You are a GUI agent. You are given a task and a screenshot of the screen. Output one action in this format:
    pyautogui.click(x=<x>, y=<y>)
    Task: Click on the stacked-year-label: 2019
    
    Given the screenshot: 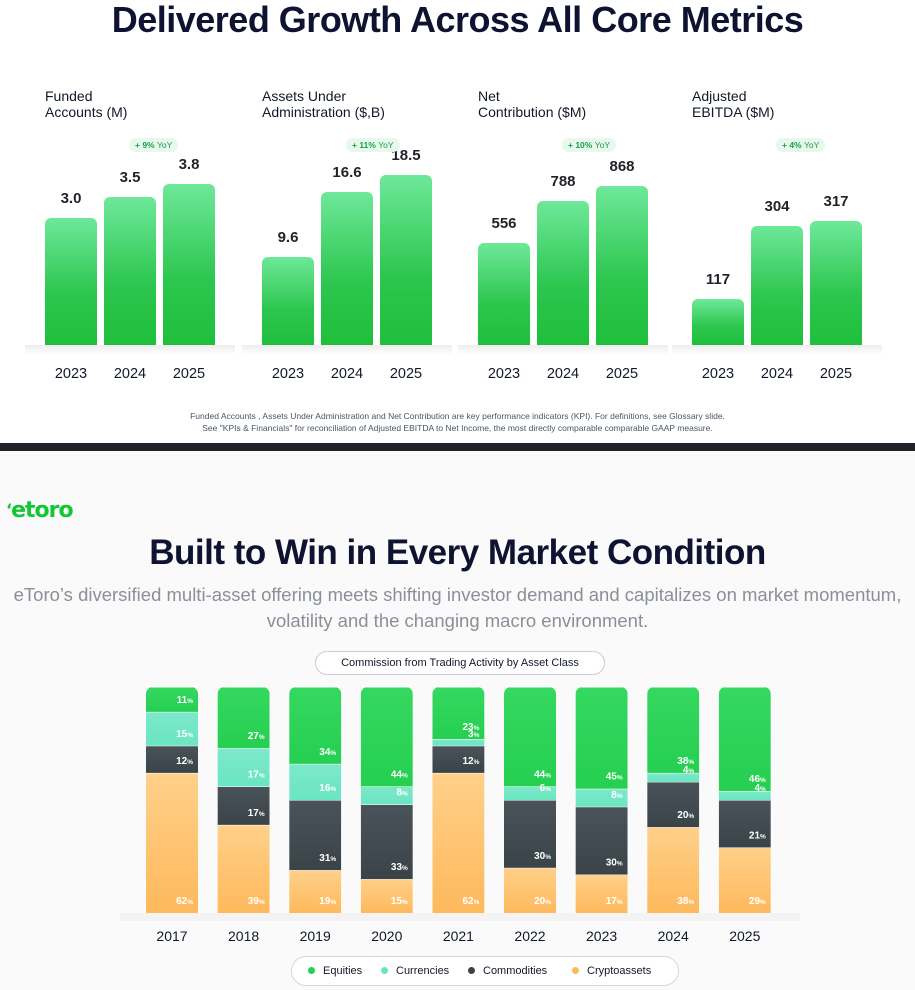 What is the action you would take?
    pyautogui.click(x=315, y=936)
    